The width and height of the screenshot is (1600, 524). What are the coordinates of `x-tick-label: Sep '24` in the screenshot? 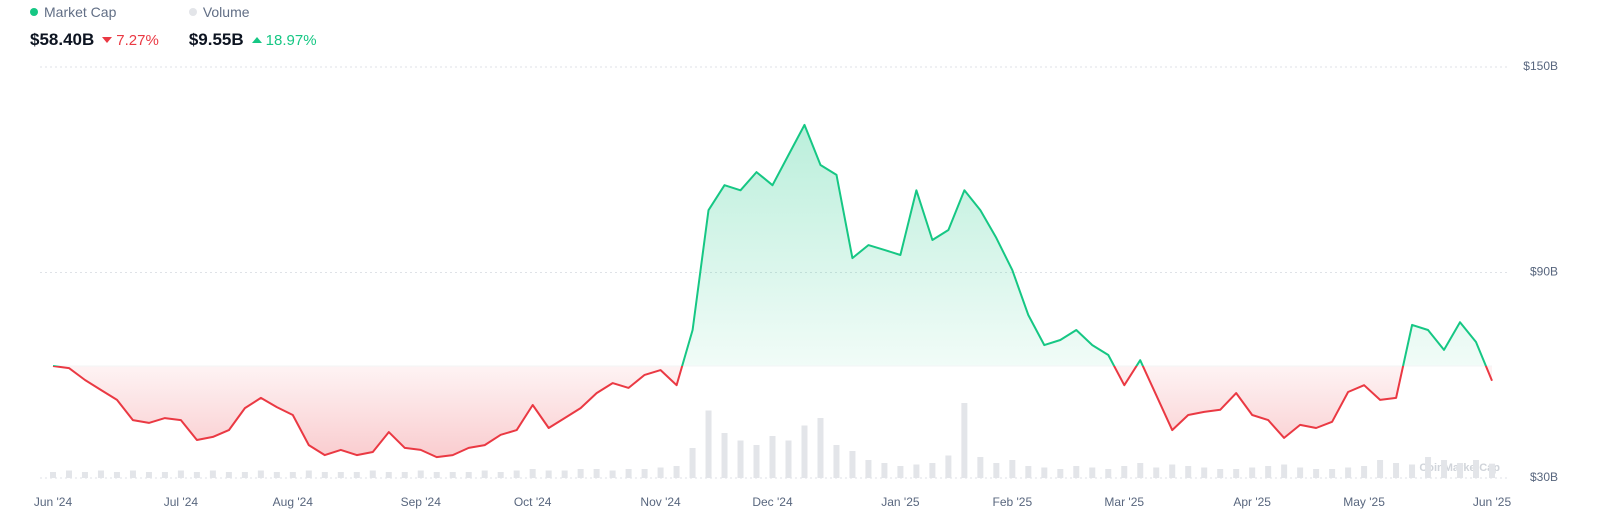 It's located at (421, 502).